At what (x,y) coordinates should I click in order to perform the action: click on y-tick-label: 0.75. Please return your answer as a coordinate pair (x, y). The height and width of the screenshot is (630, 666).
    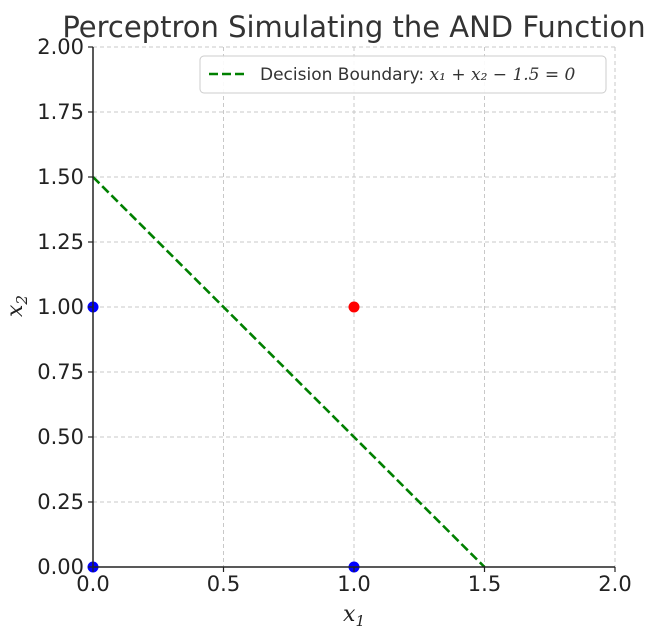
    Looking at the image, I should click on (60, 372).